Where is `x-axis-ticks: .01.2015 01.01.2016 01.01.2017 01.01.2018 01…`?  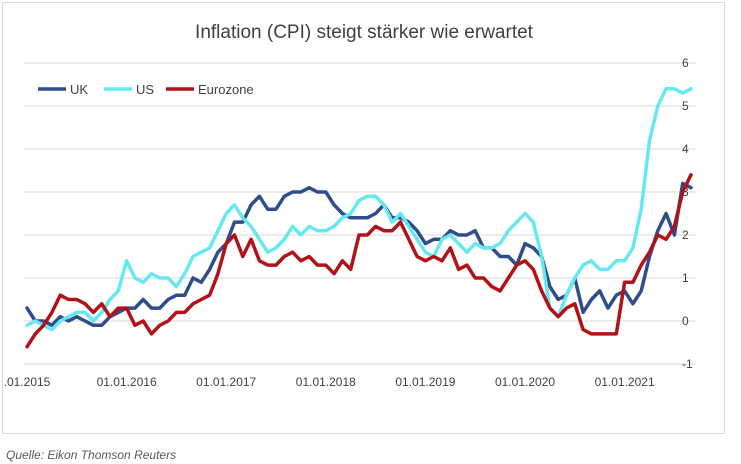
x-axis-ticks: .01.2015 01.01.2016 01.01.2017 01.01.2018 01… is located at coordinates (329, 382).